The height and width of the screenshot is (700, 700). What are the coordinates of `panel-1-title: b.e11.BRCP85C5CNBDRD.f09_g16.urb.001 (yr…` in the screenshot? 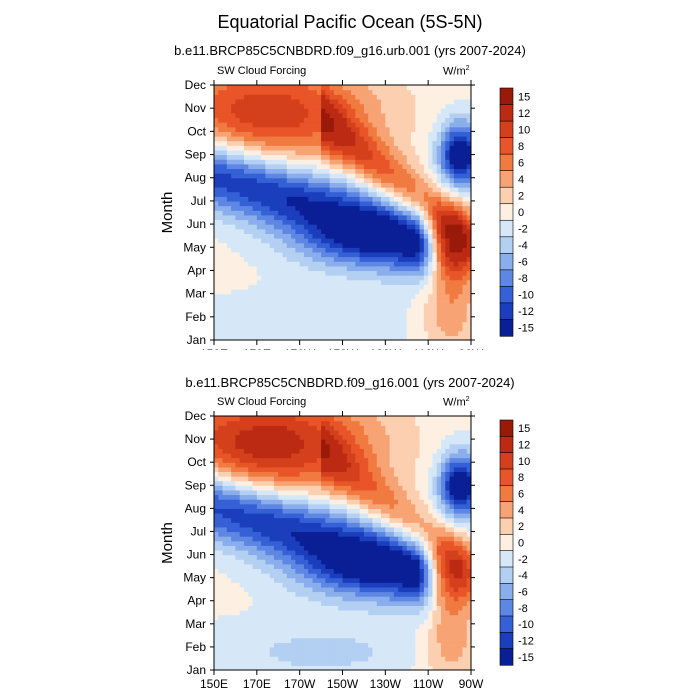 It's located at (350, 50).